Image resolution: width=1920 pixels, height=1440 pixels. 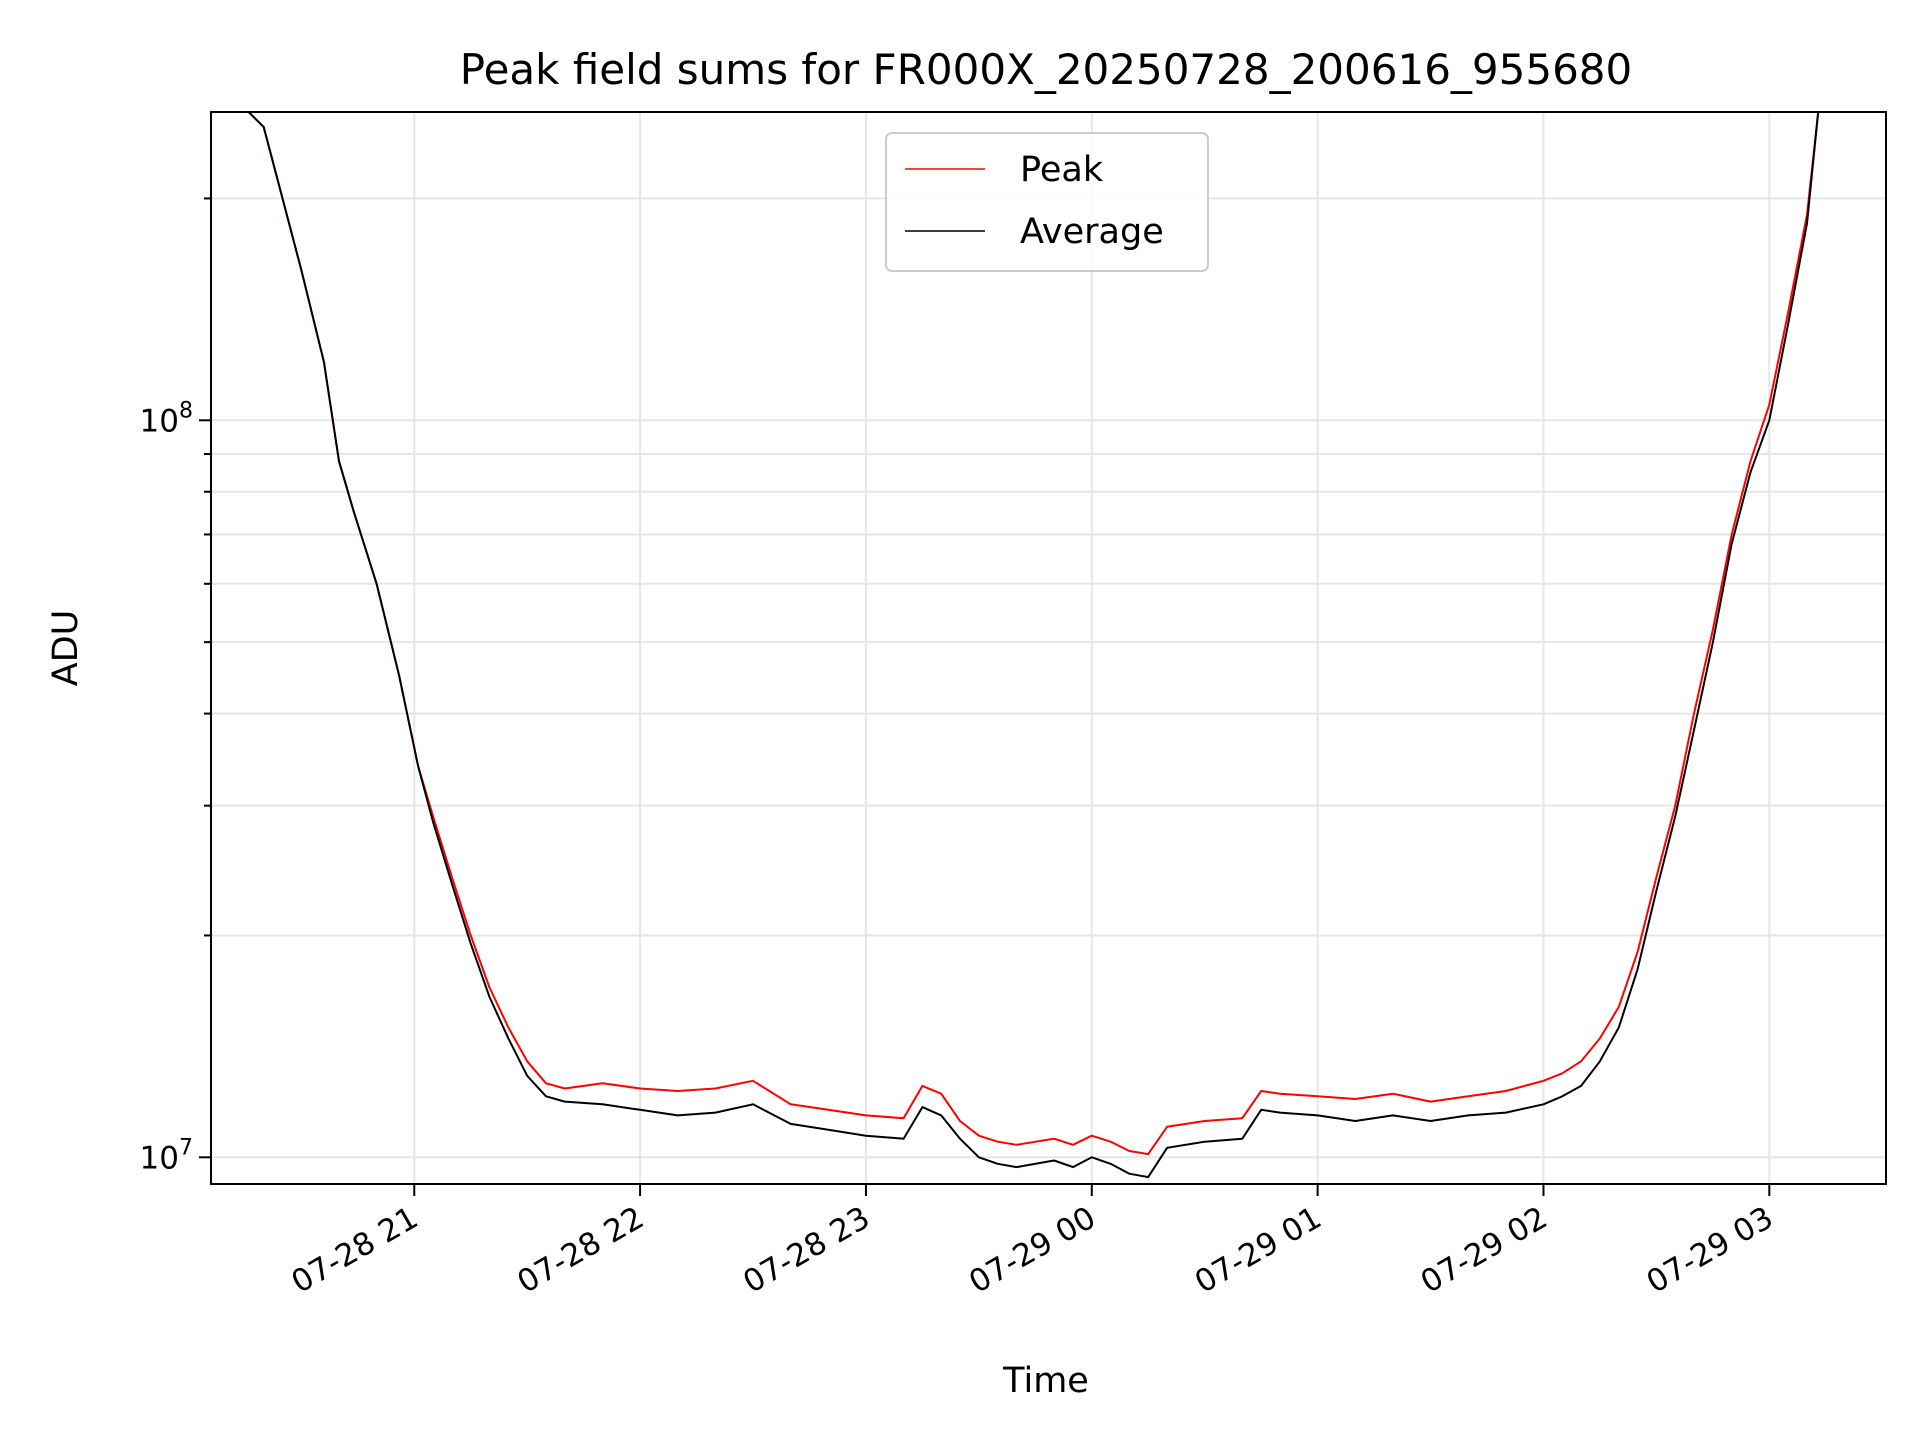 I want to click on legend-label-peak: Peak, so click(x=1062, y=170).